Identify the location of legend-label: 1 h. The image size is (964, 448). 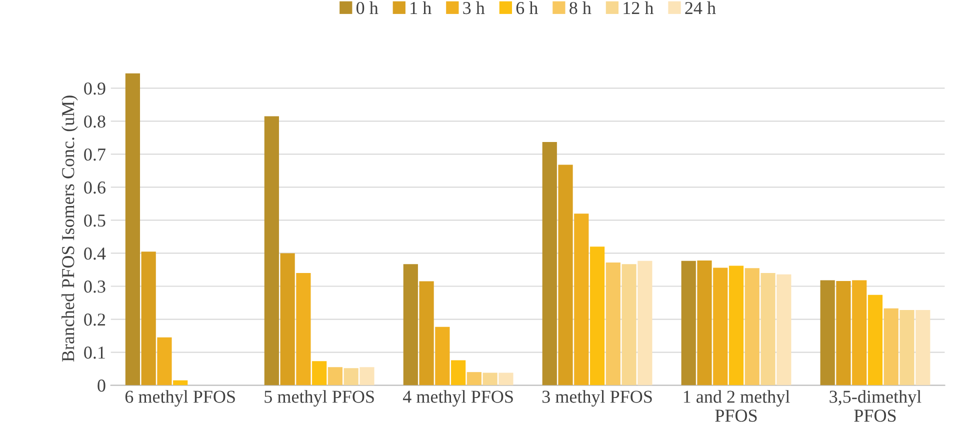
(421, 7).